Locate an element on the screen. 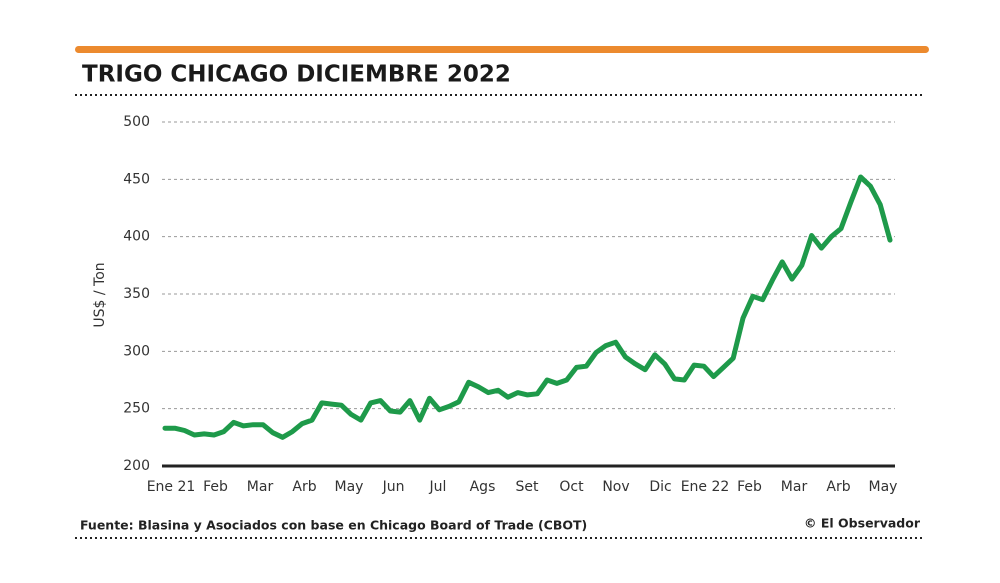 The height and width of the screenshot is (583, 1000). credit: © El Observador is located at coordinates (862, 523).